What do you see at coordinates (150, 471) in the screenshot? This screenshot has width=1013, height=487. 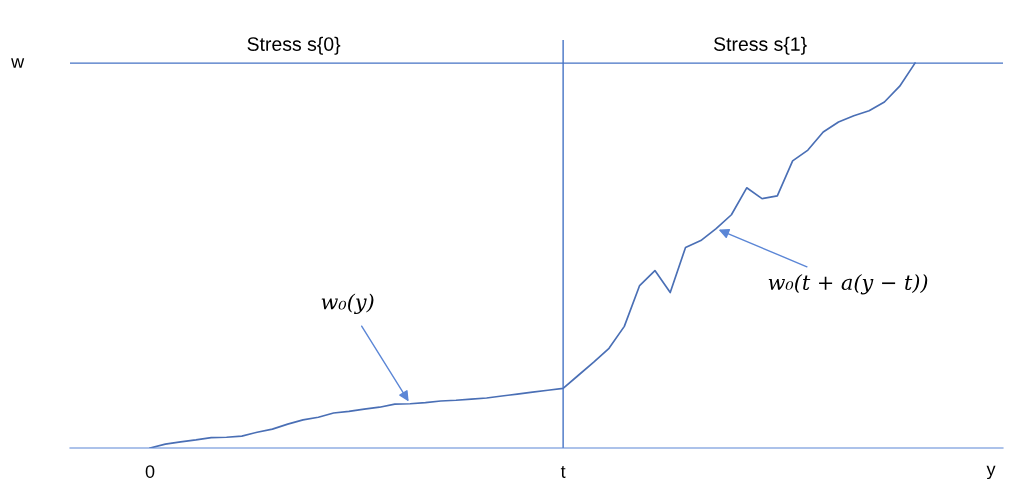 I see `x-tick-label: 0` at bounding box center [150, 471].